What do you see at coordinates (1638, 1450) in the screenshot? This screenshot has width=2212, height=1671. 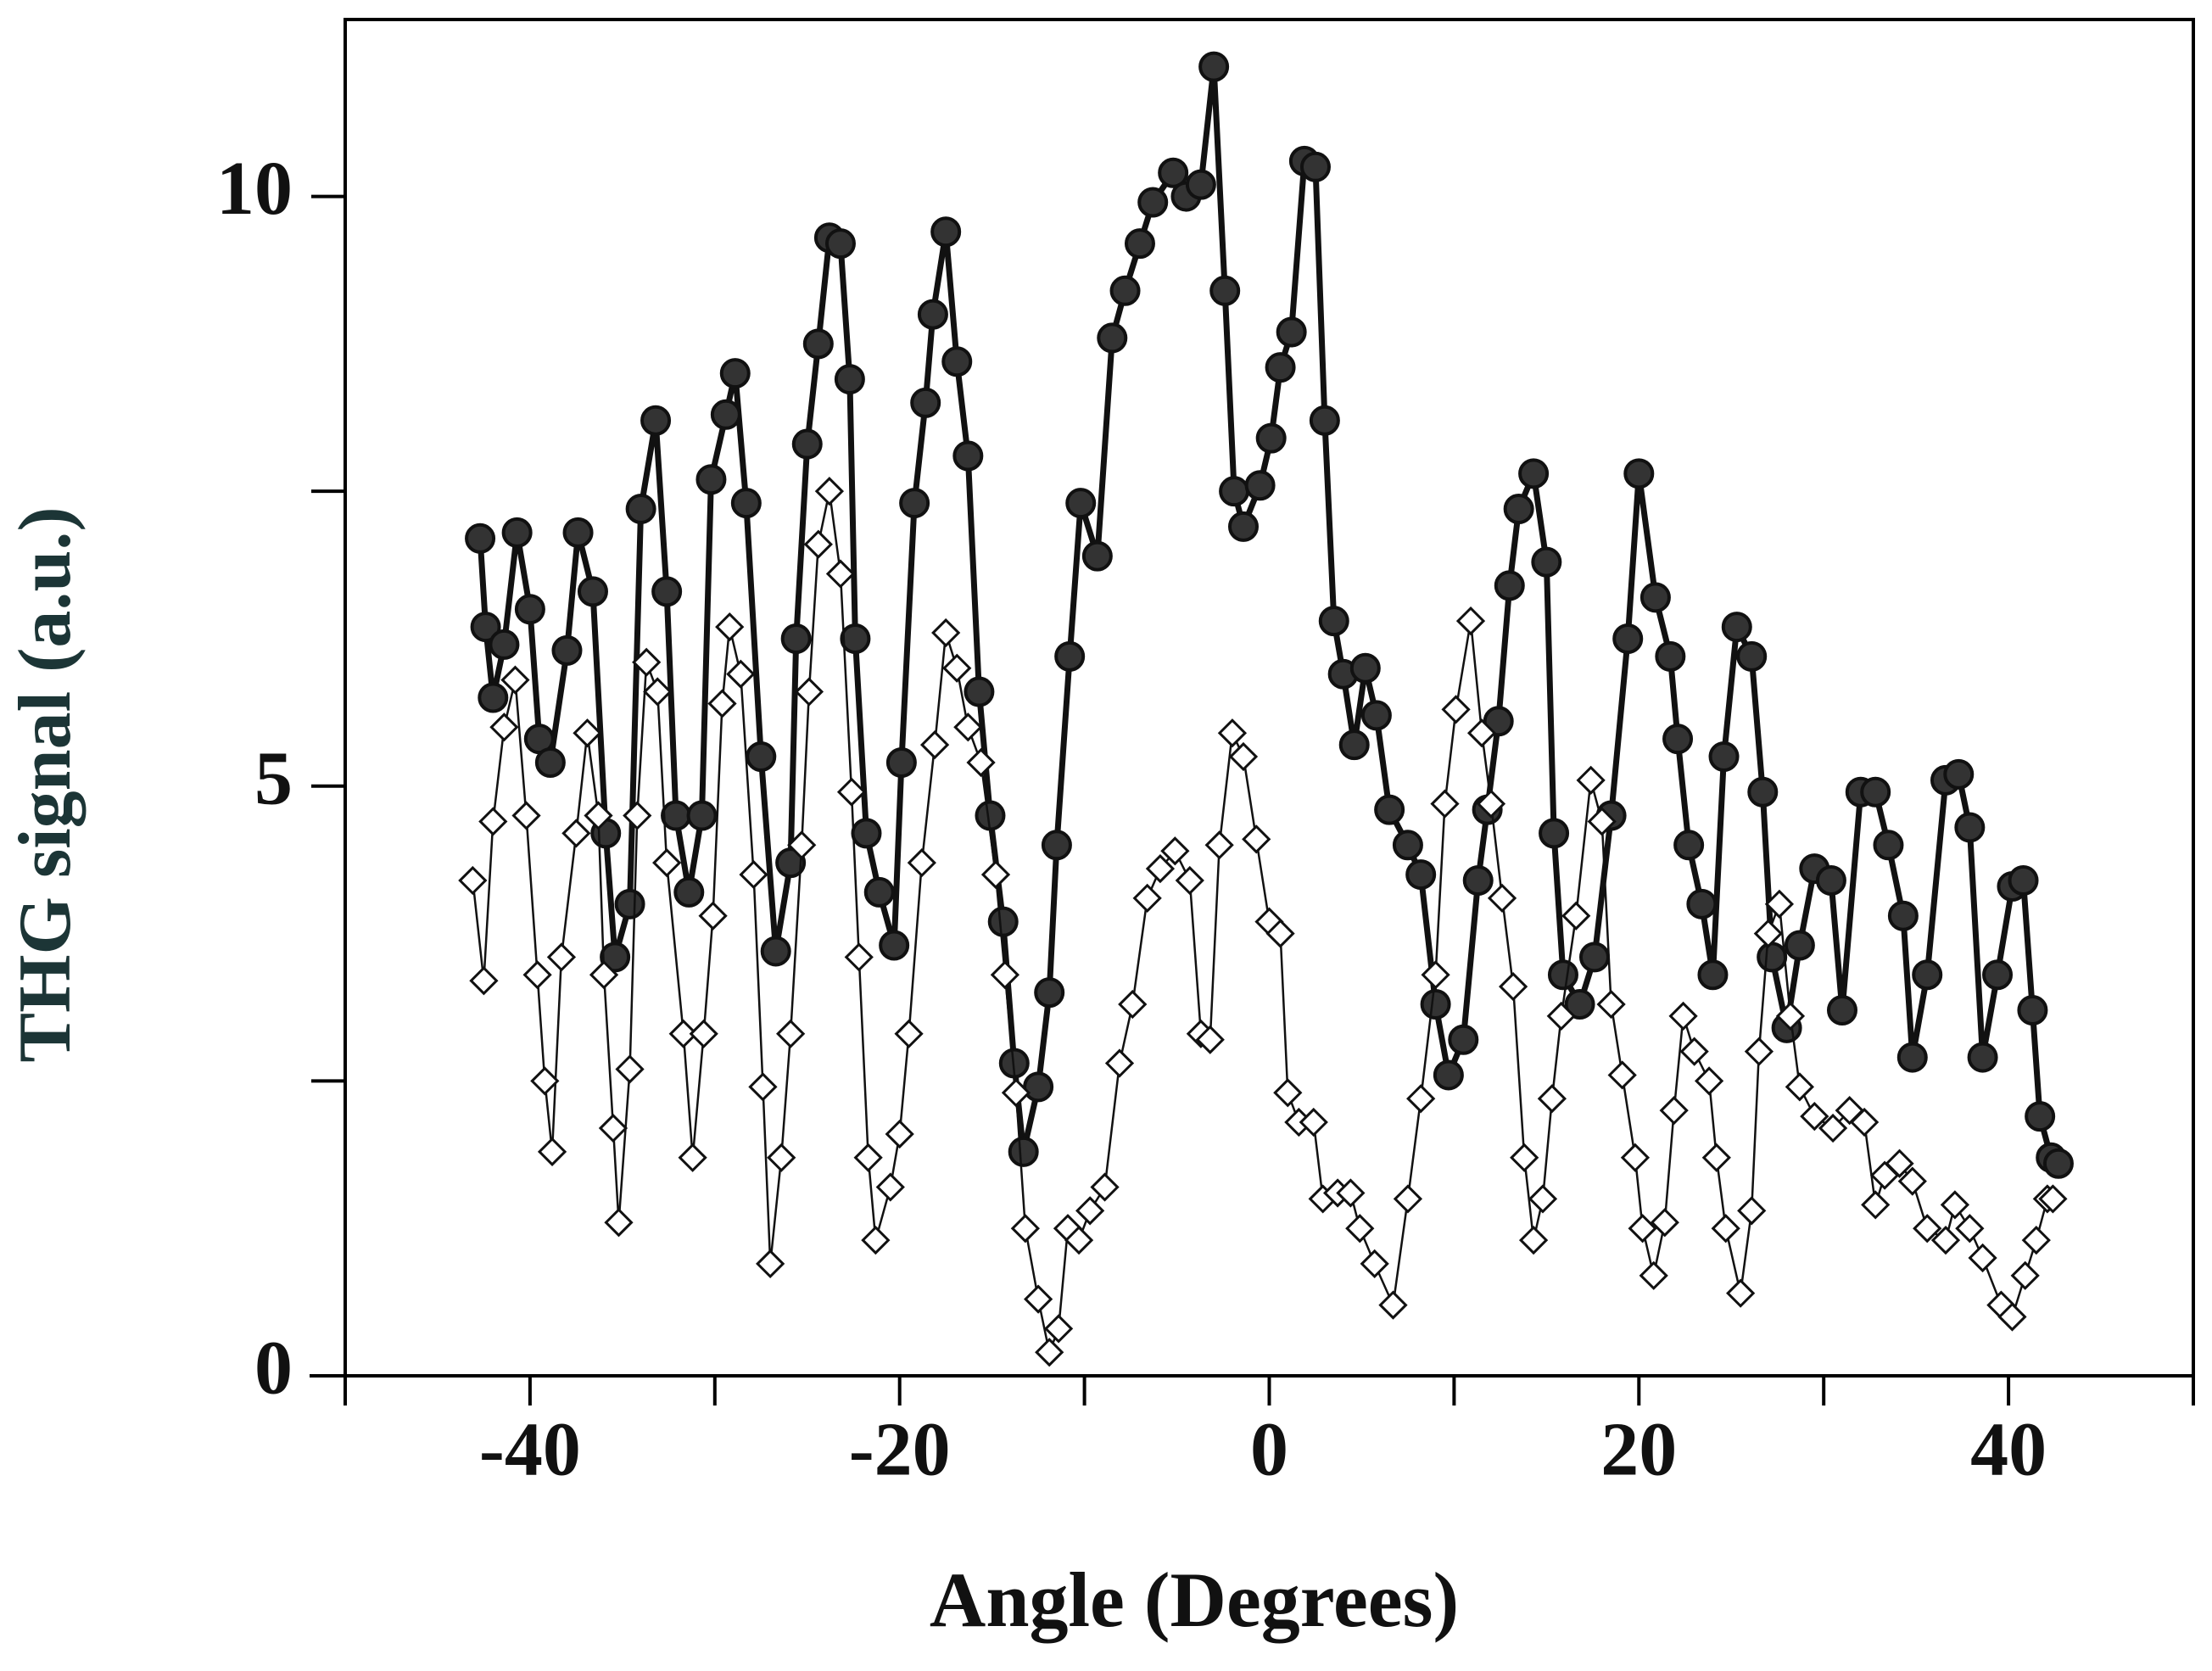 I see `x-tick-label: 20` at bounding box center [1638, 1450].